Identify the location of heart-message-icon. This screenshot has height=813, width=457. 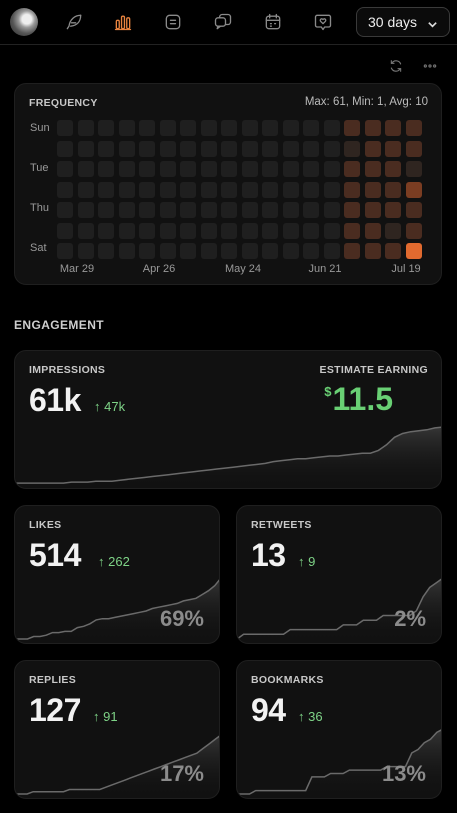
(323, 22).